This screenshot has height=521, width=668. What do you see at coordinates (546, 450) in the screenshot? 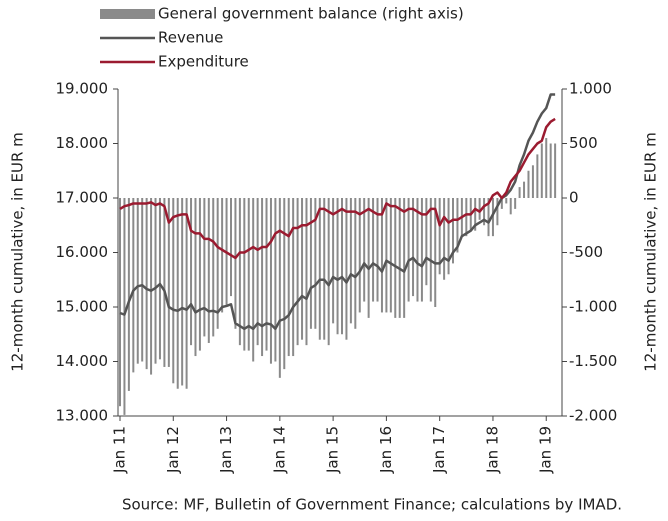
I see `x-tick-label: Jan 19` at bounding box center [546, 450].